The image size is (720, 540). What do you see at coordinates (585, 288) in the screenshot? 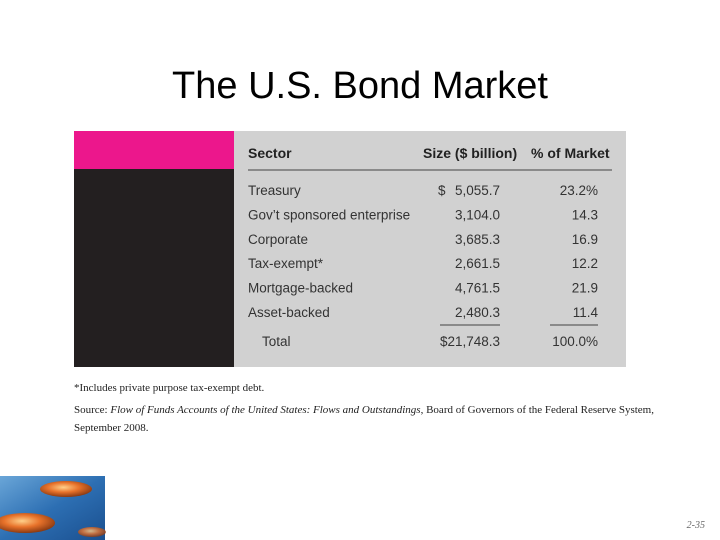
I see `table-cell: 21.9` at bounding box center [585, 288].